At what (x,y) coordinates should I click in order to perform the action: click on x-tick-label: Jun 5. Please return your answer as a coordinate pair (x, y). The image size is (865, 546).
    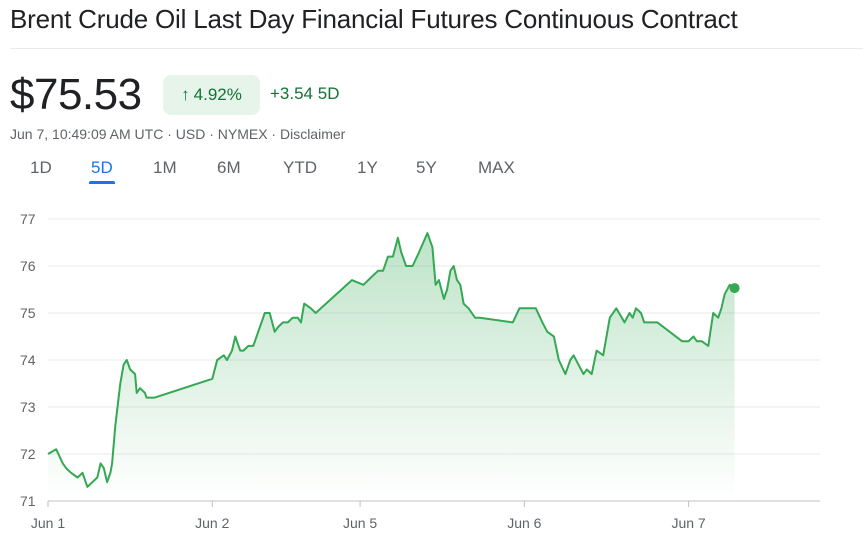
    Looking at the image, I should click on (360, 523).